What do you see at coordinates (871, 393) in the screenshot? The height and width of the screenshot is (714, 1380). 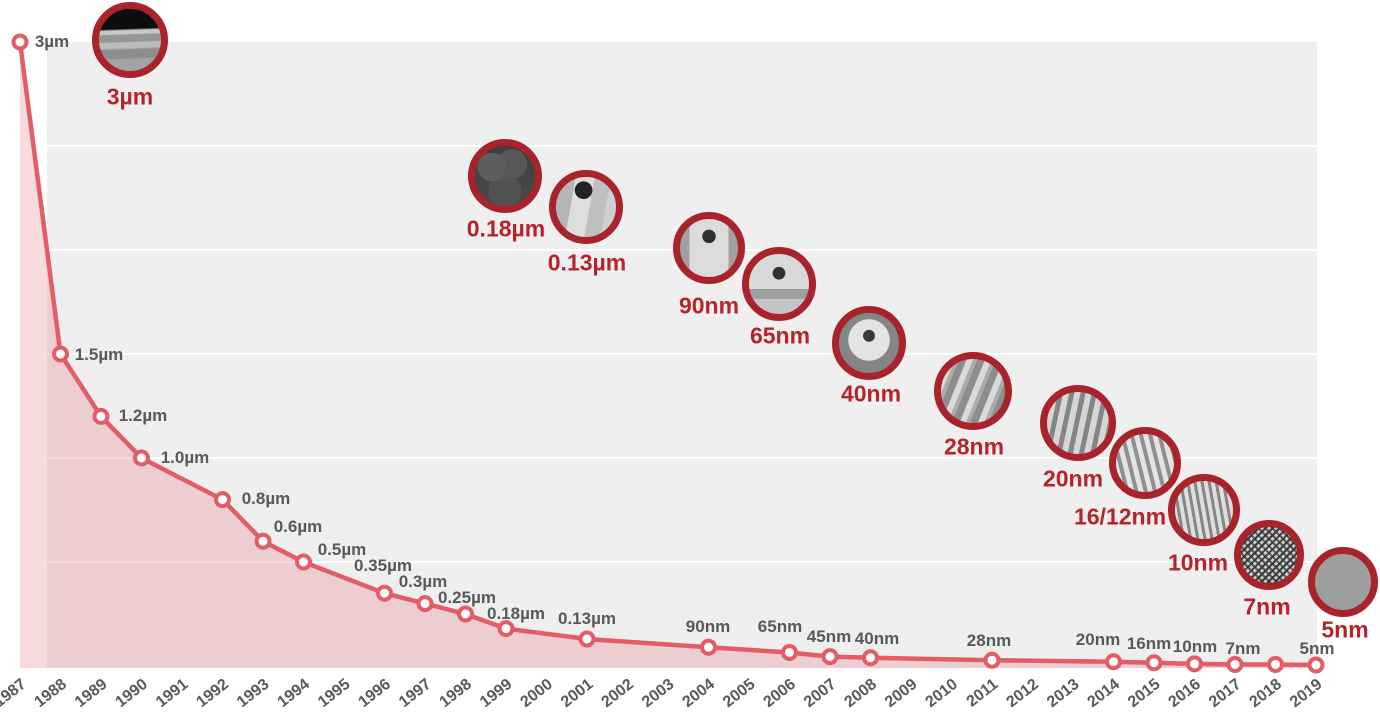 I see `milestone-label-40nm: 40nm` at bounding box center [871, 393].